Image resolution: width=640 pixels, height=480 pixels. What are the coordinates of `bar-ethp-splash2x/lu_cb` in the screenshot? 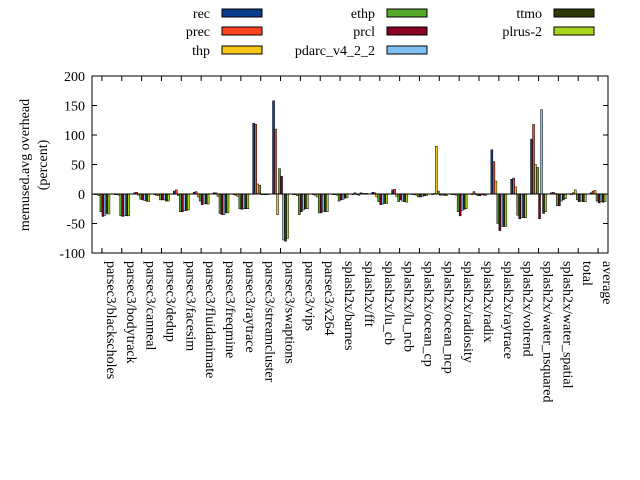 It's located at (379, 197).